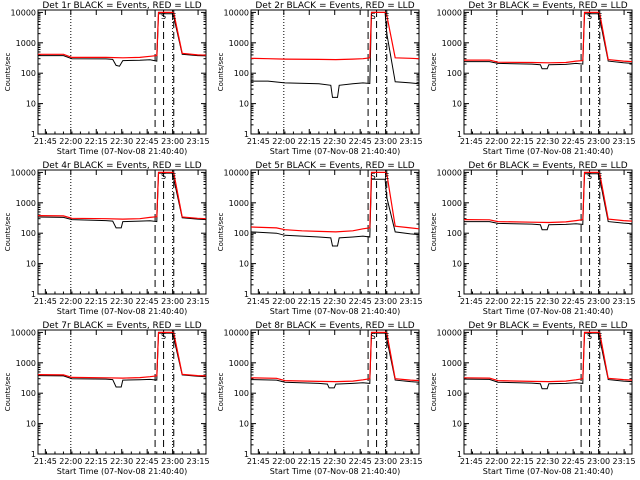 The height and width of the screenshot is (480, 640). What do you see at coordinates (459, 454) in the screenshot?
I see `y-tick-label-9-1: 1` at bounding box center [459, 454].